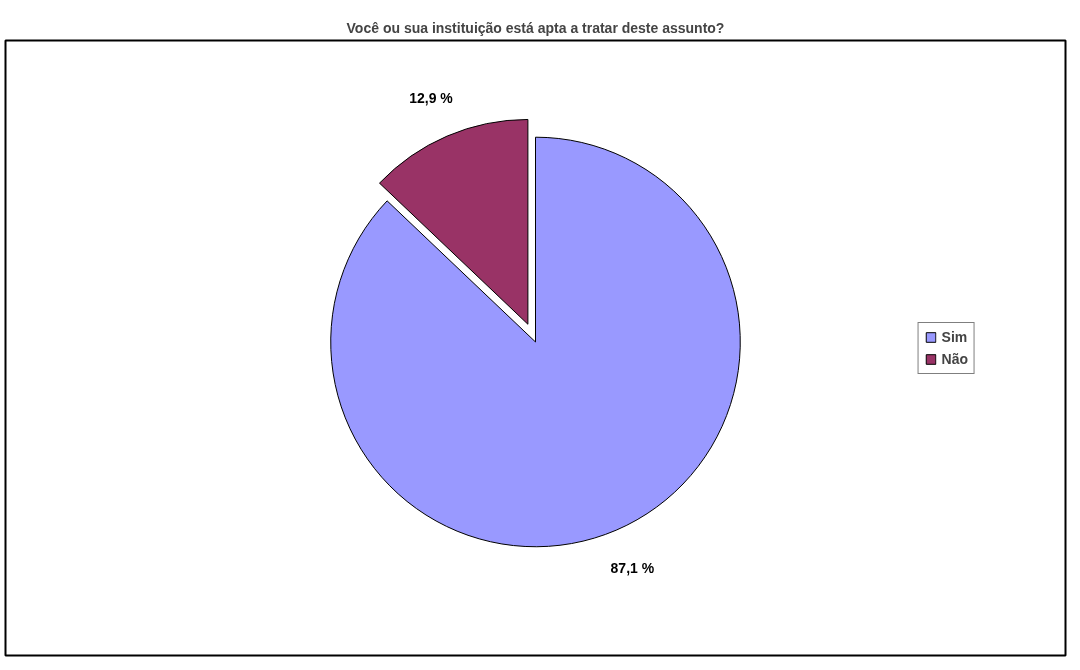  What do you see at coordinates (954, 358) in the screenshot?
I see `legend-label: Não` at bounding box center [954, 358].